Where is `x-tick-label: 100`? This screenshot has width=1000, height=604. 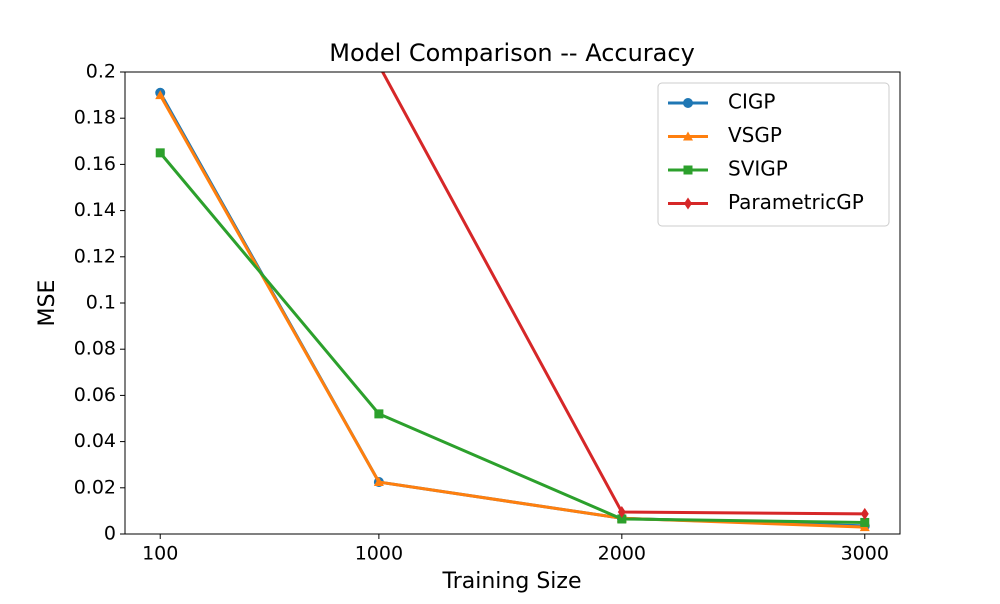
x-tick-label: 100 is located at coordinates (160, 554).